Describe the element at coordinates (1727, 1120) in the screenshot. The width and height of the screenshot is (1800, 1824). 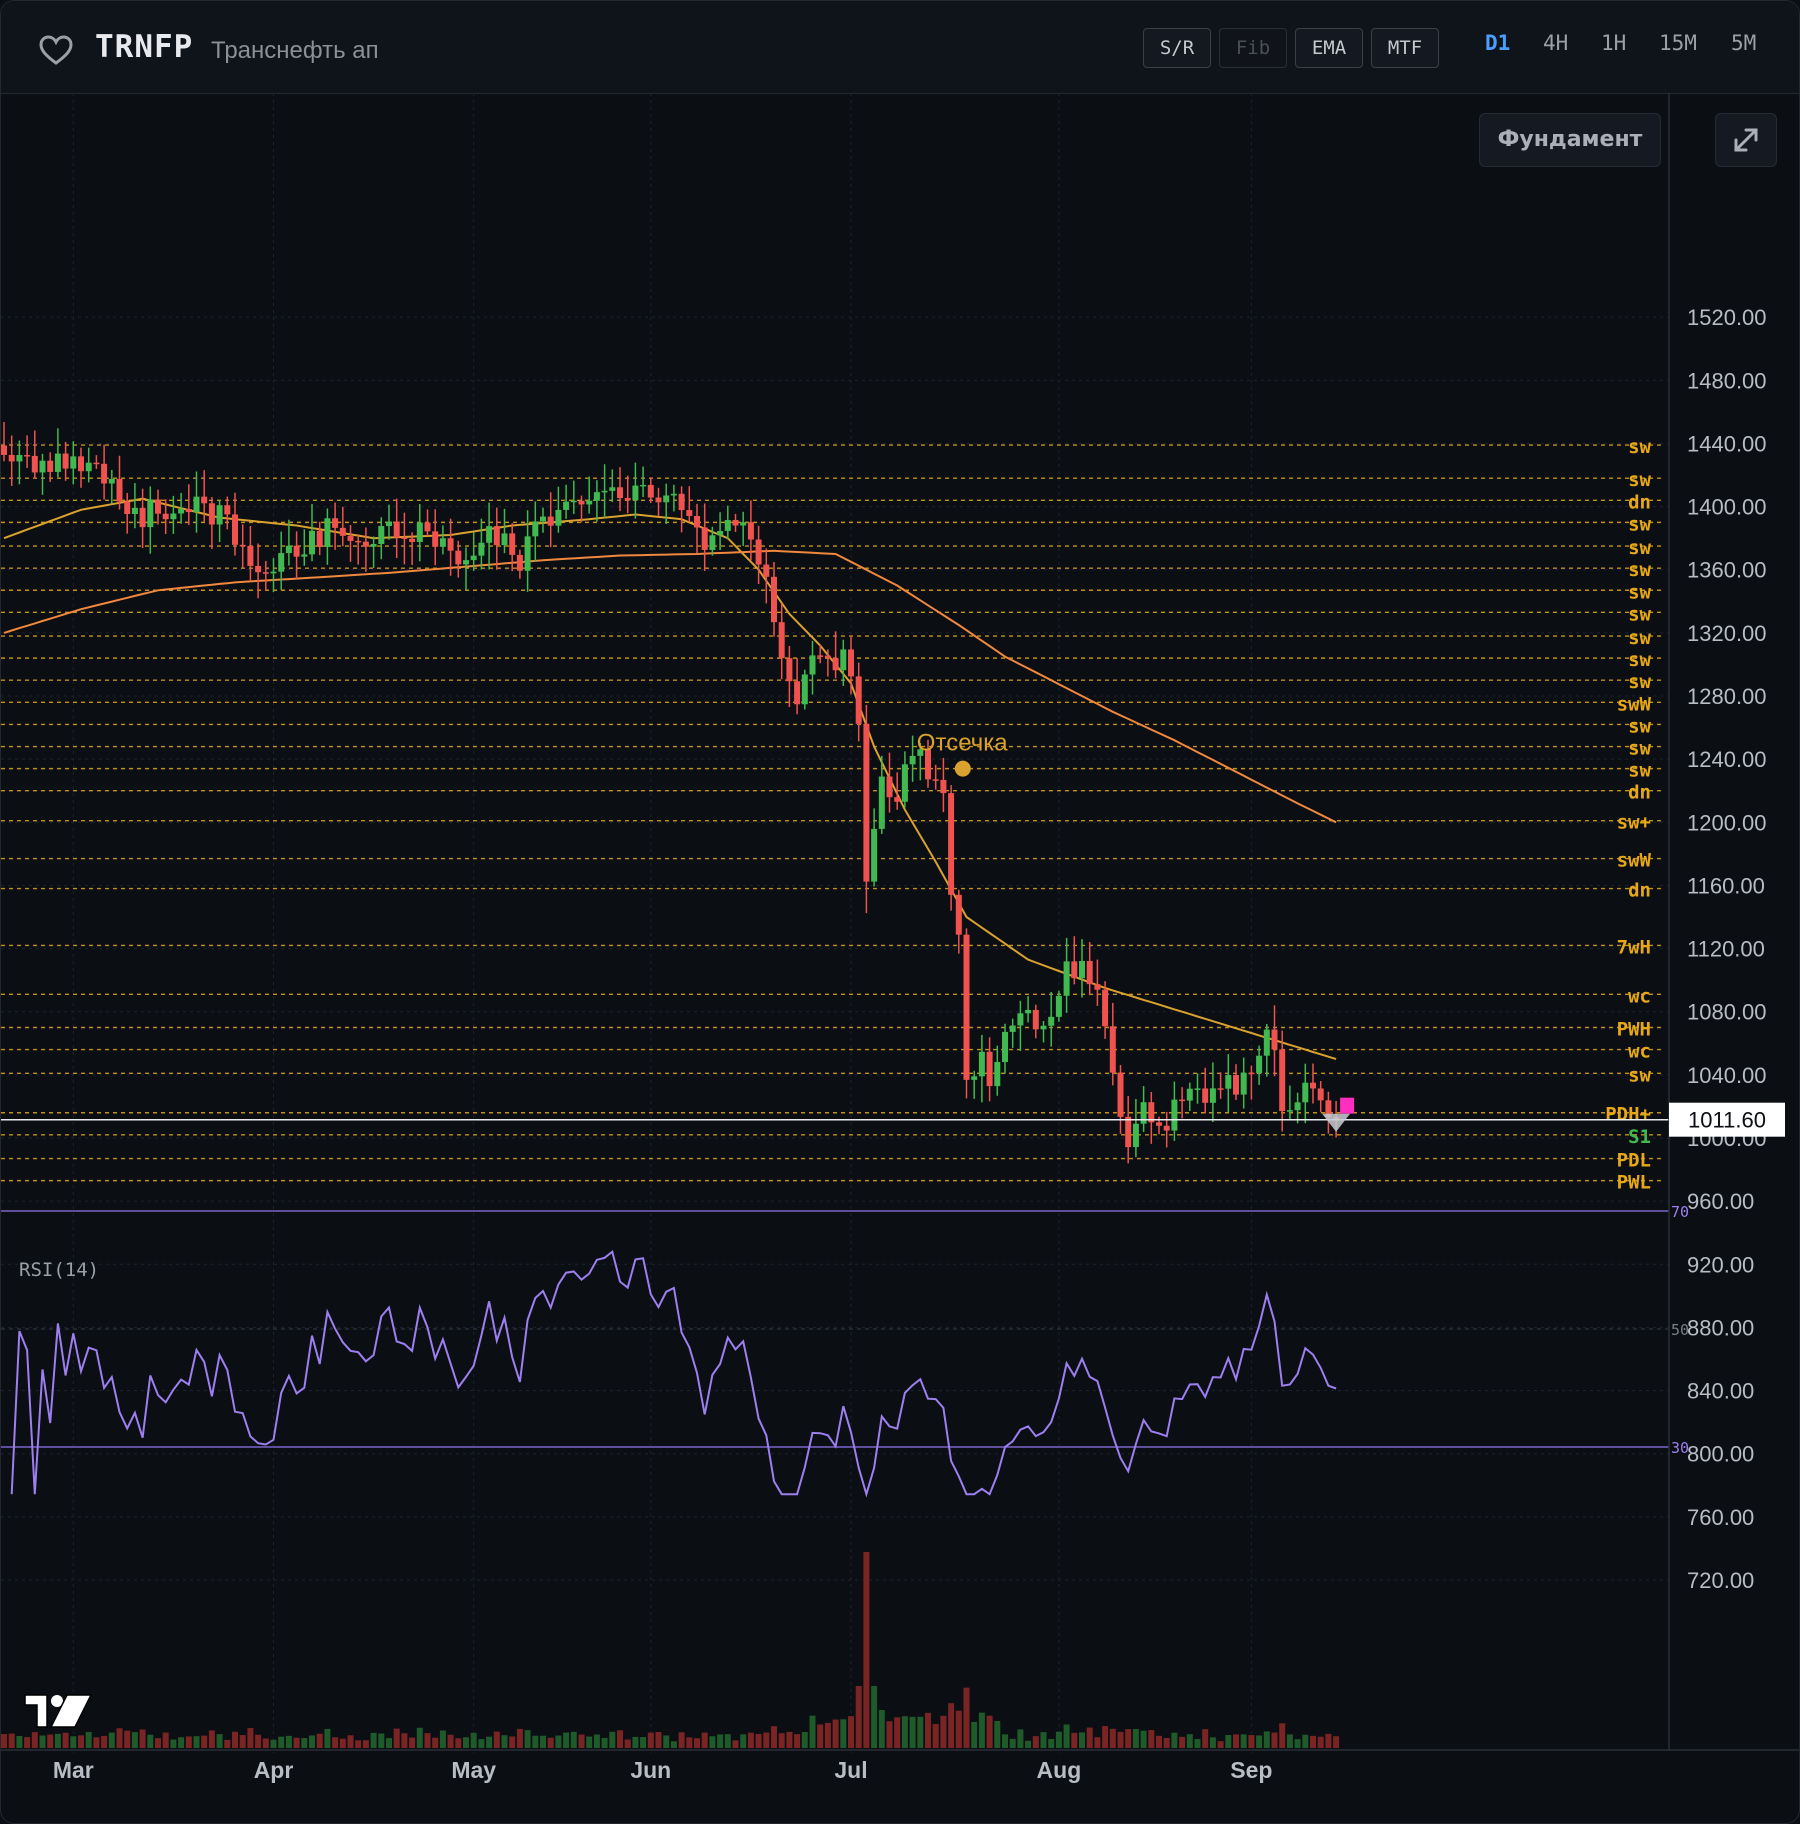
I see `last-price-tag-label: 1011.60` at that location.